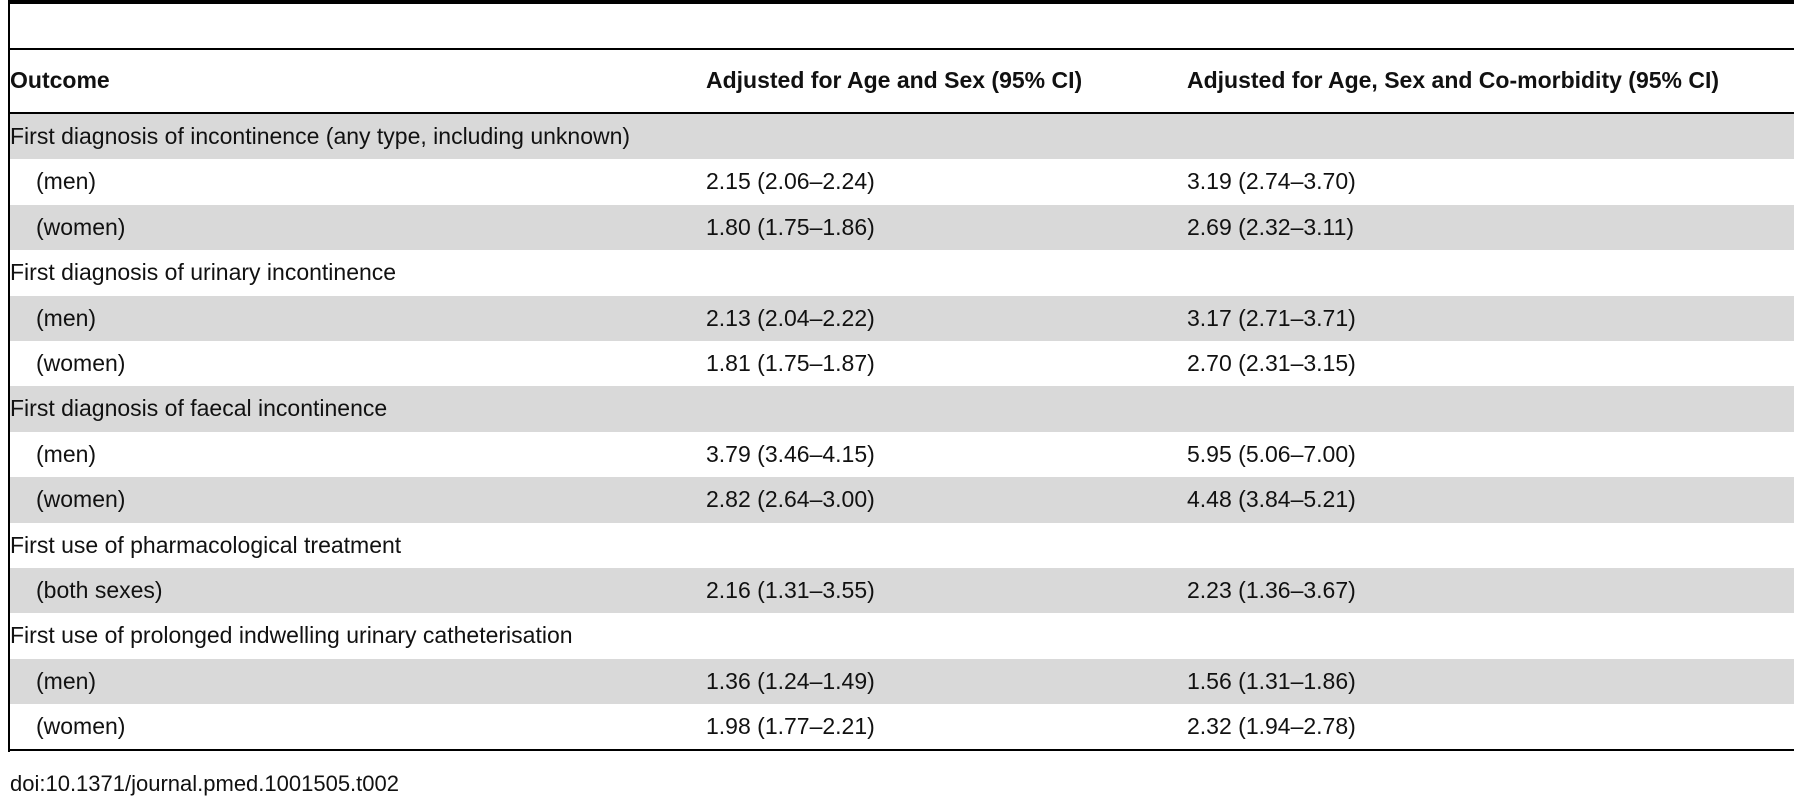  Describe the element at coordinates (9, 376) in the screenshot. I see `left-border` at that location.